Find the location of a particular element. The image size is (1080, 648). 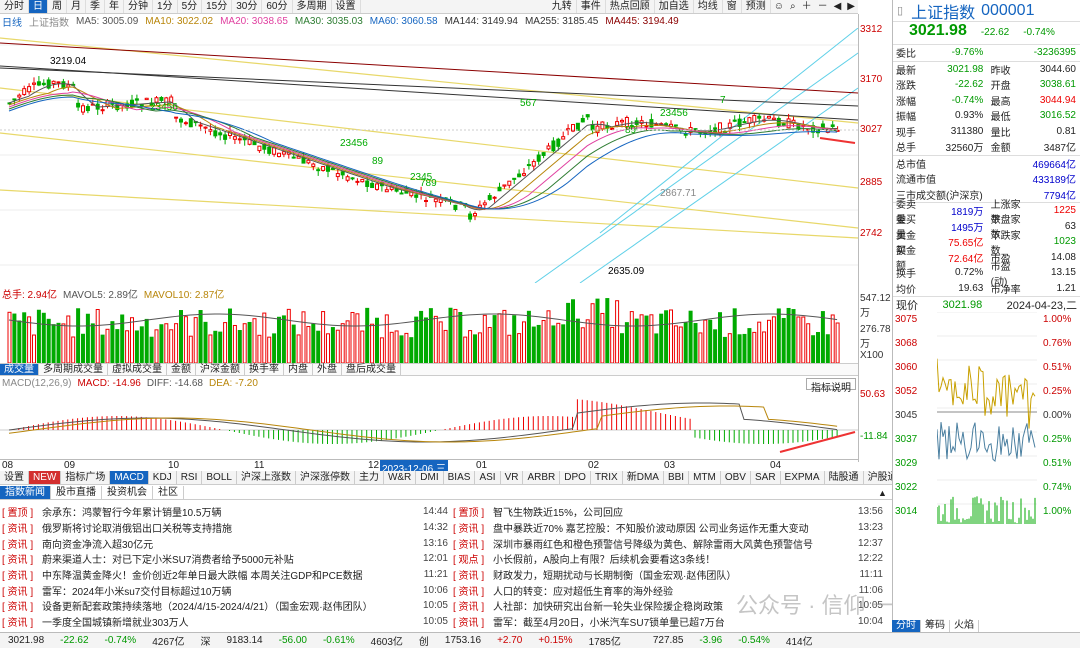

toolbar-action-button: 窗 is located at coordinates (732, 6).